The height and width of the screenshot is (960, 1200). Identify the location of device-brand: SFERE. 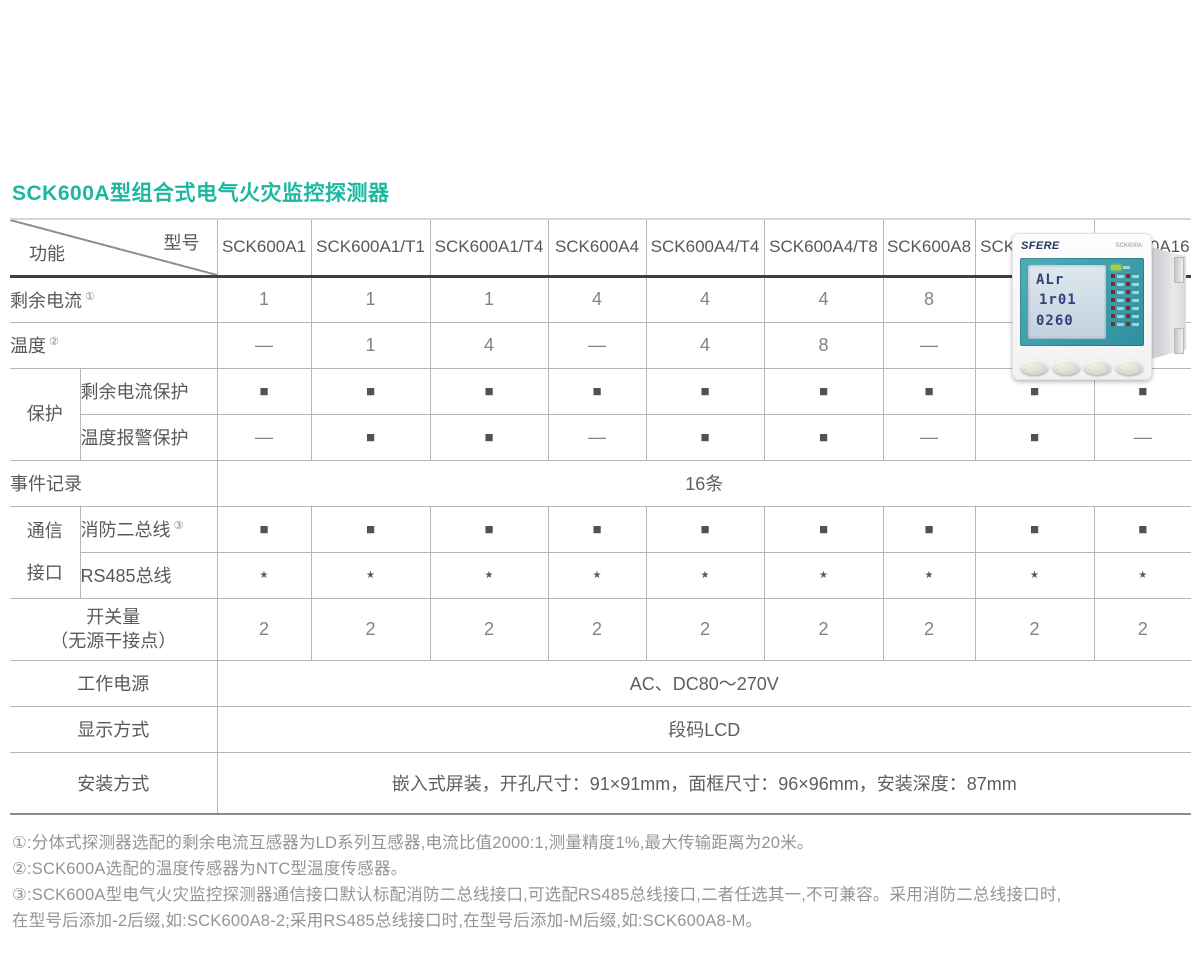
(1040, 245).